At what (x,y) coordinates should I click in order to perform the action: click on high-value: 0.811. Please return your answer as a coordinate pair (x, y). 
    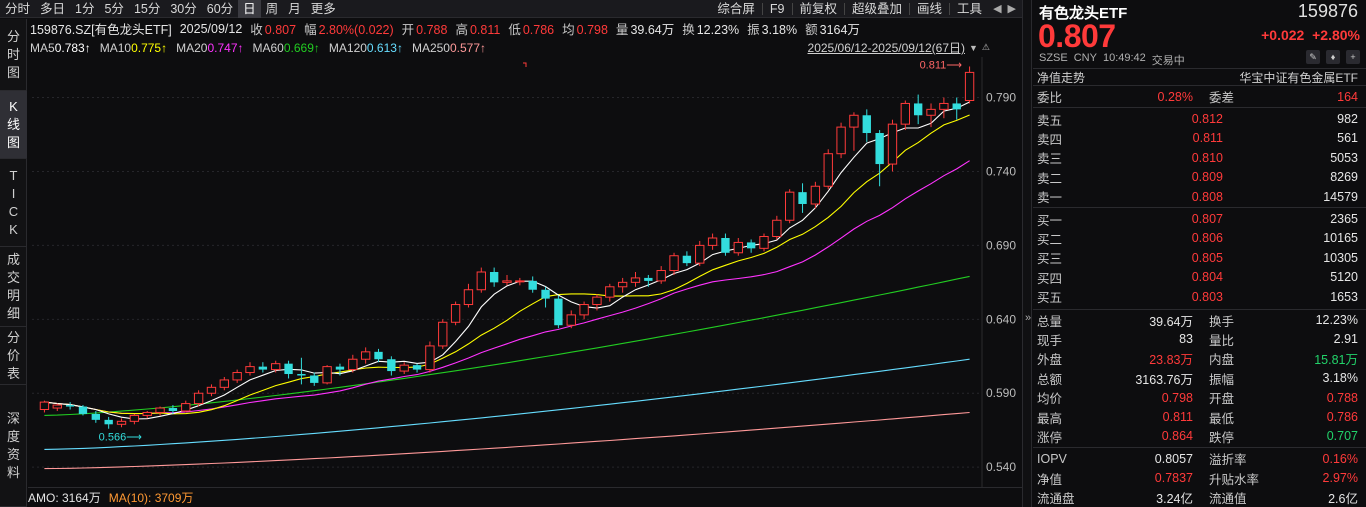
    Looking at the image, I should click on (485, 30).